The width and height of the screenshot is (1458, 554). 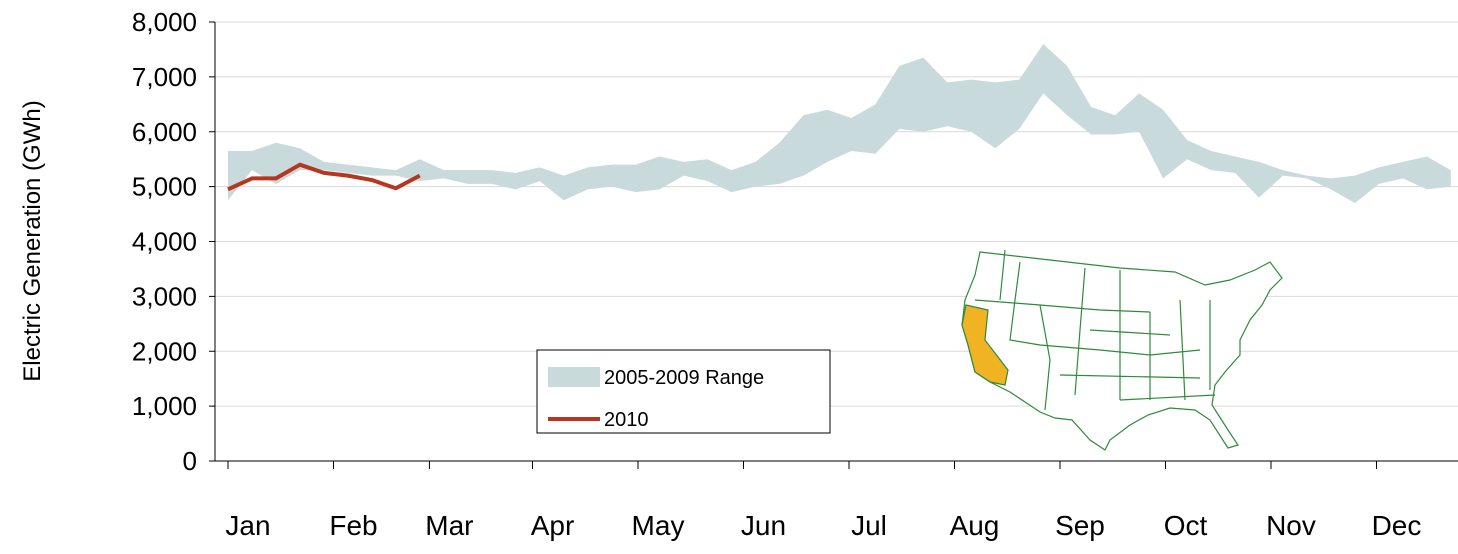 What do you see at coordinates (1397, 525) in the screenshot?
I see `x-tick-label: Dec` at bounding box center [1397, 525].